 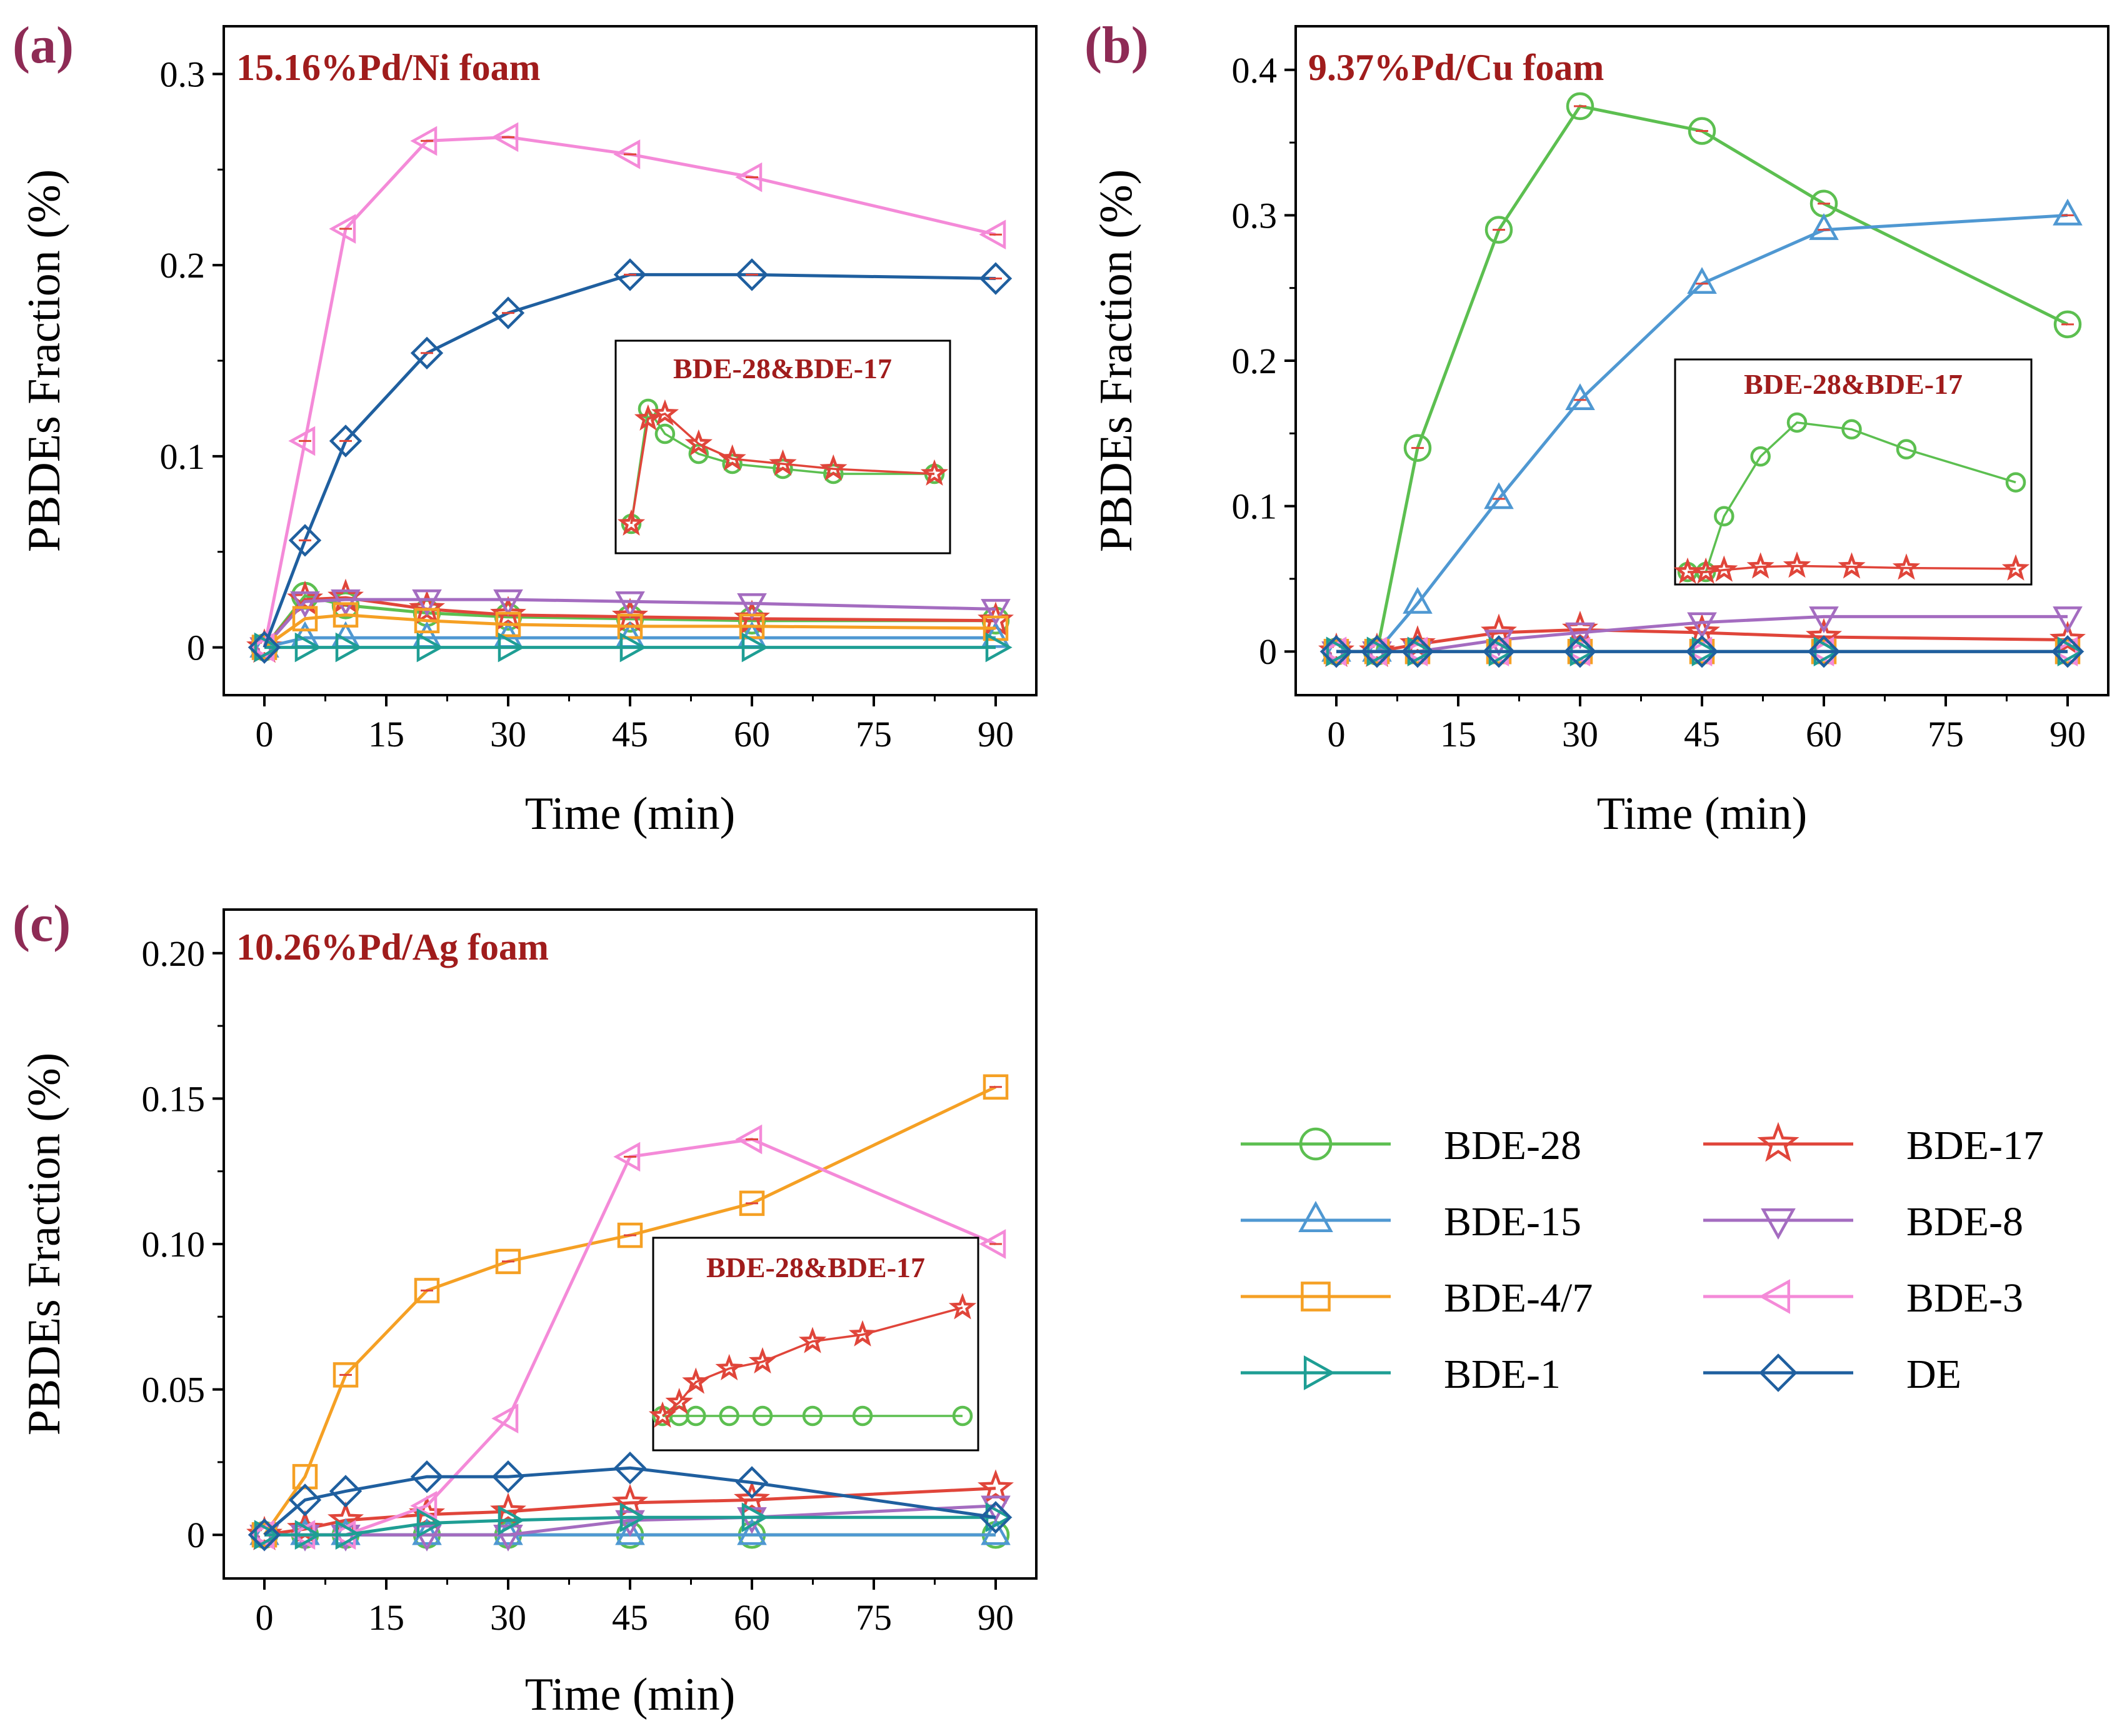 I want to click on panel-a-ytick-label-0.1: 0.1, so click(x=183, y=457).